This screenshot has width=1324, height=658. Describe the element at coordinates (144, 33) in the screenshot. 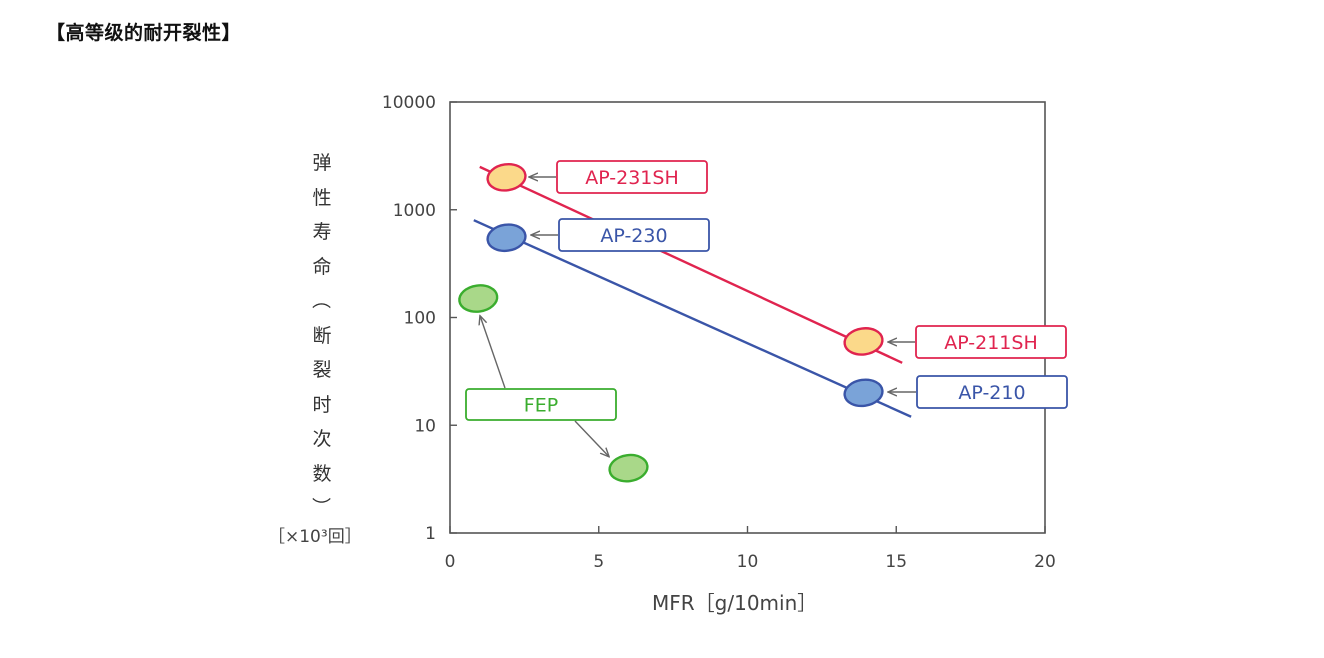

I see `page-heading: 【高等级的耐开裂性】` at that location.